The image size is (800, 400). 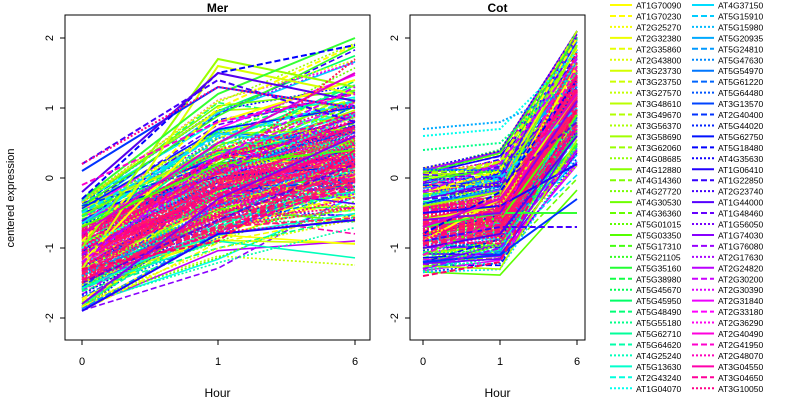 What do you see at coordinates (658, 115) in the screenshot?
I see `legend-label: AT3G49670` at bounding box center [658, 115].